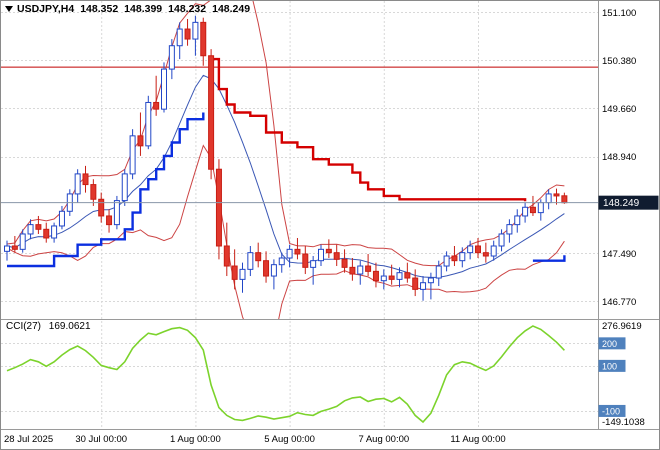  I want to click on price-axis-label: 150.380, so click(619, 61).